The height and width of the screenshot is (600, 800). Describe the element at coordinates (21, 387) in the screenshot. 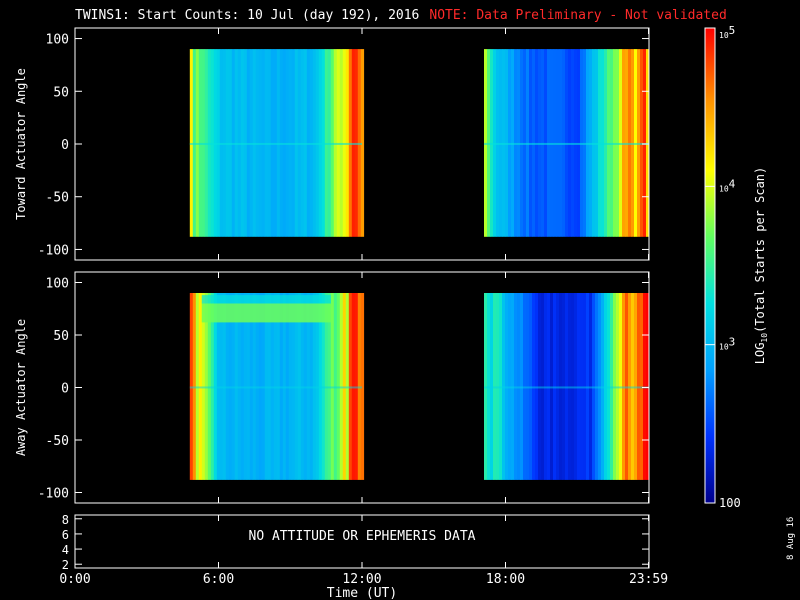

I see `y-axis-label: Away Actuator Angle` at that location.